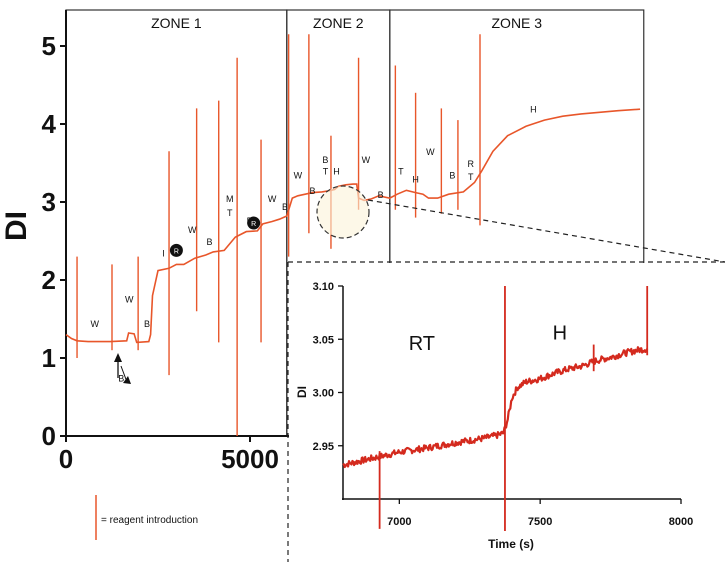 This screenshot has height=562, width=725. I want to click on arrow-w-head, so click(127, 380).